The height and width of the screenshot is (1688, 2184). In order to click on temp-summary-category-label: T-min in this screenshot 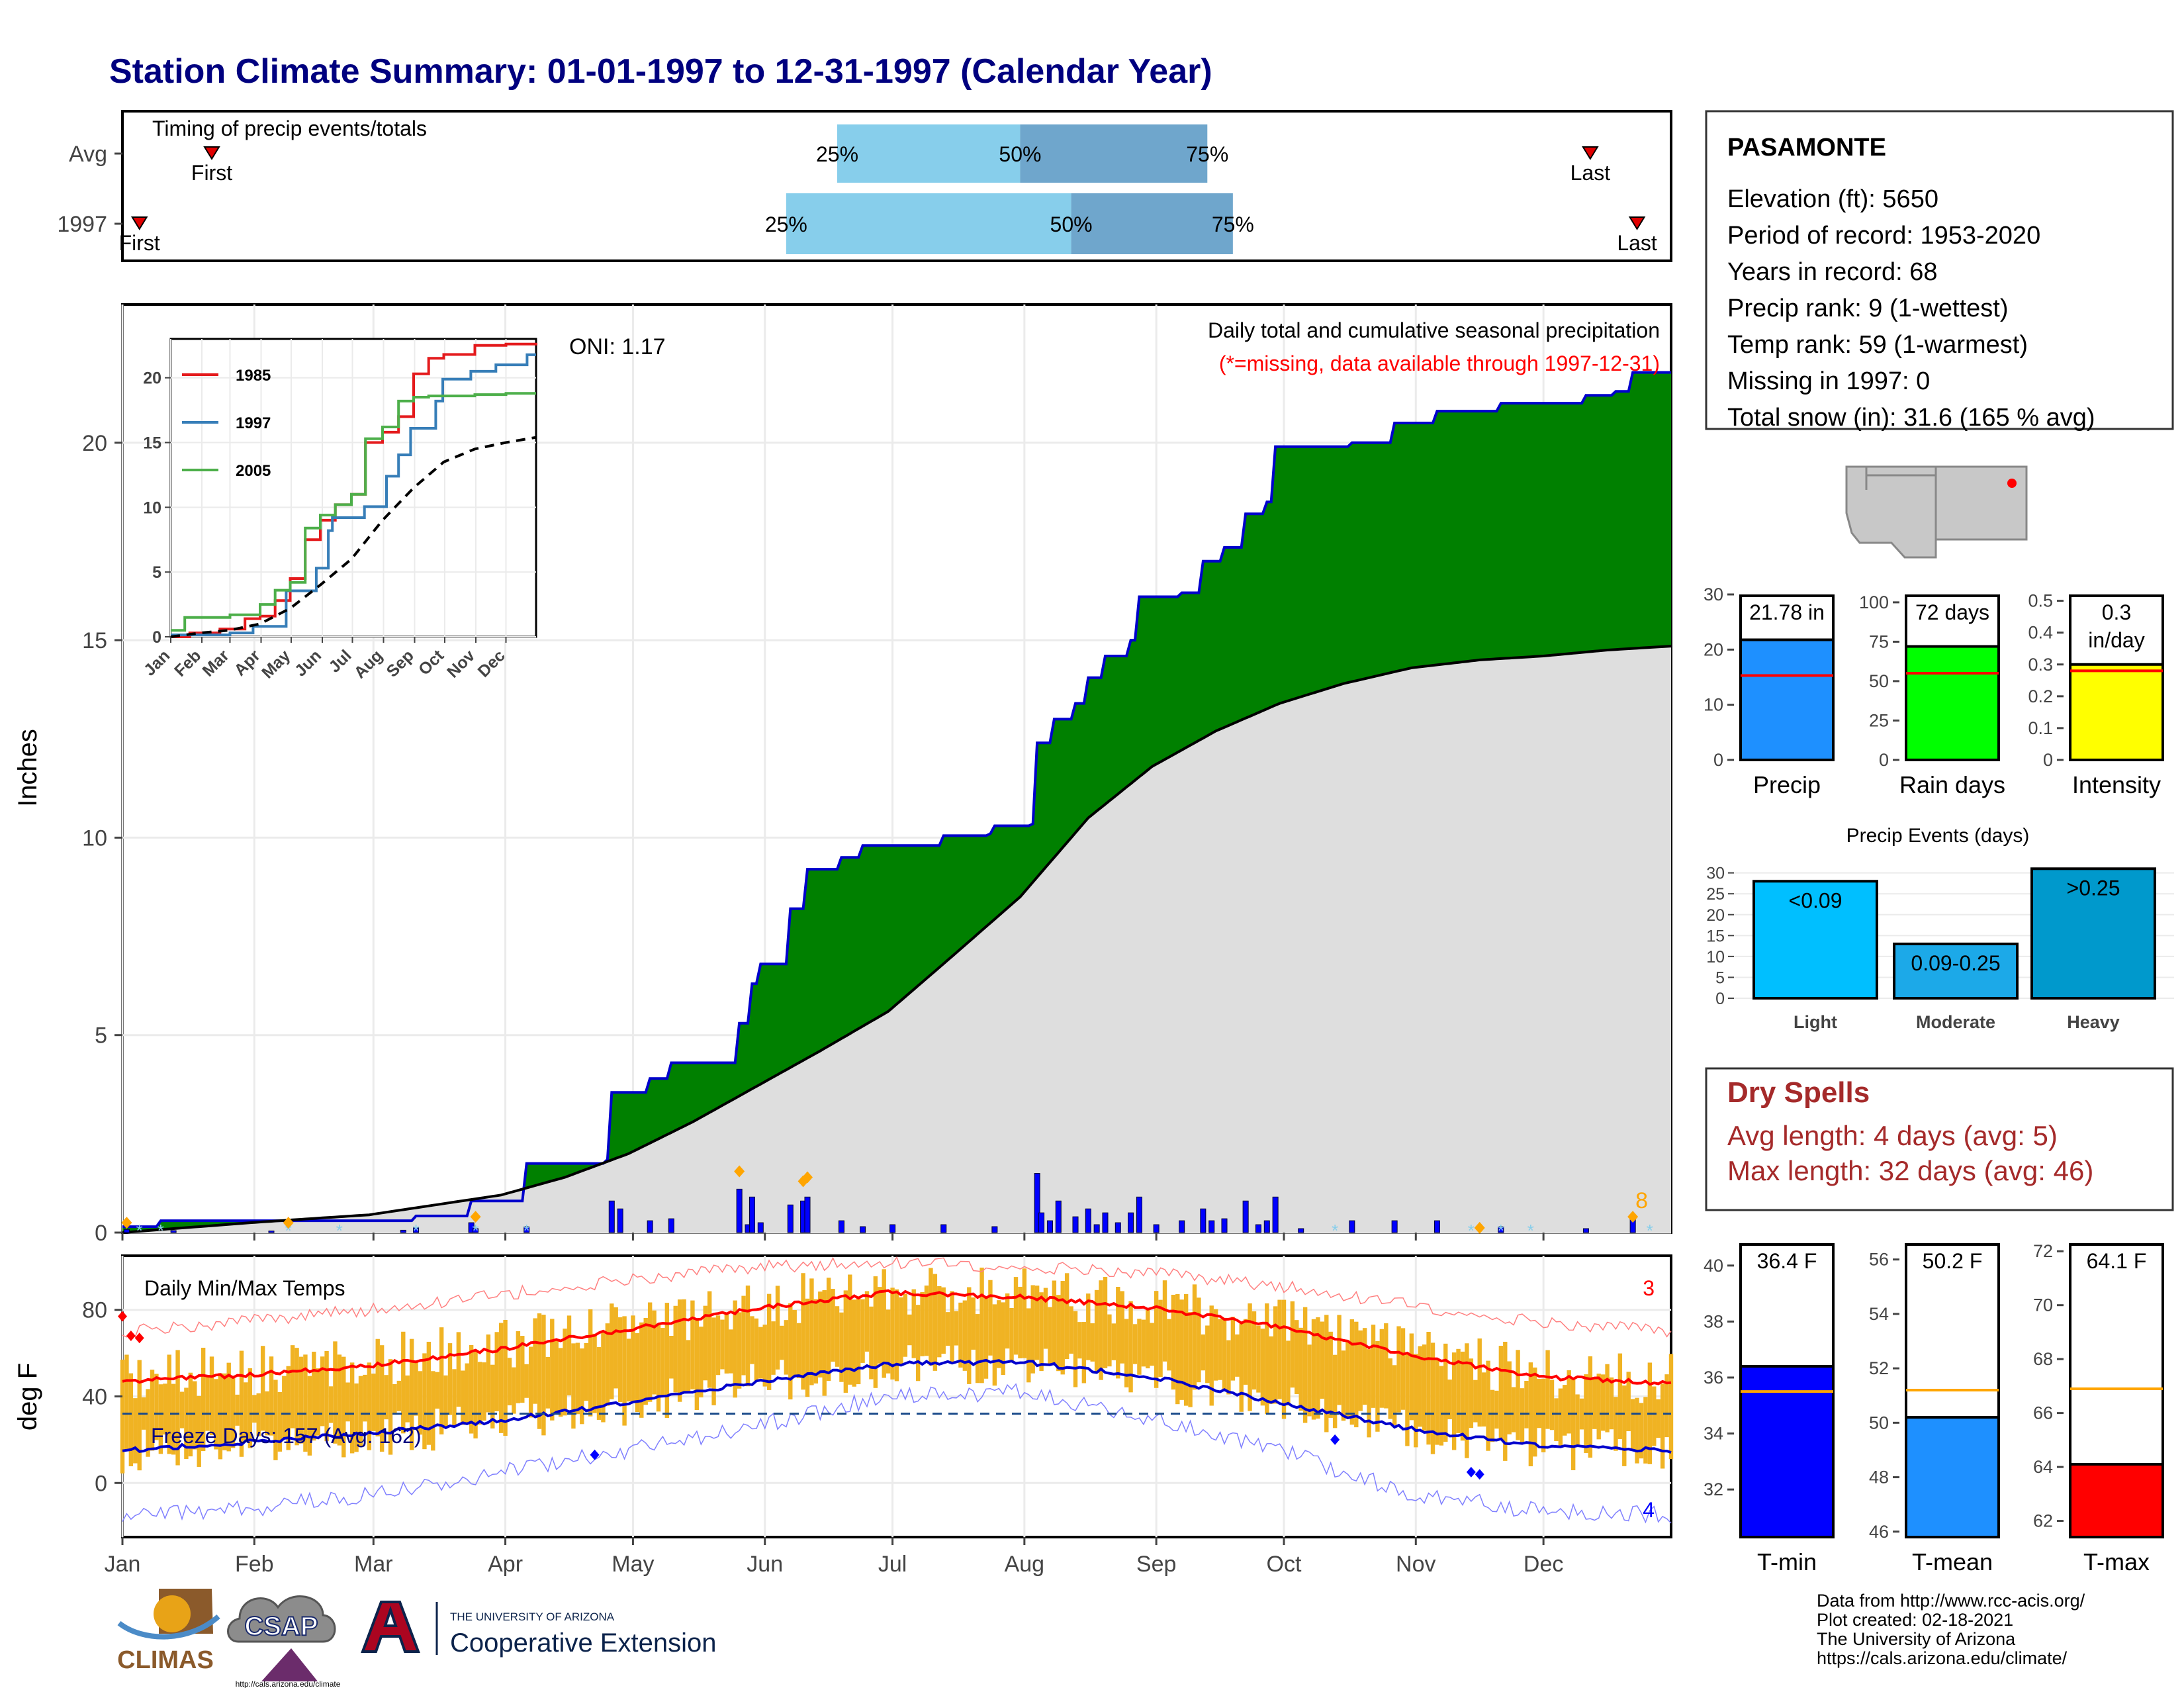, I will do `click(1787, 1561)`.